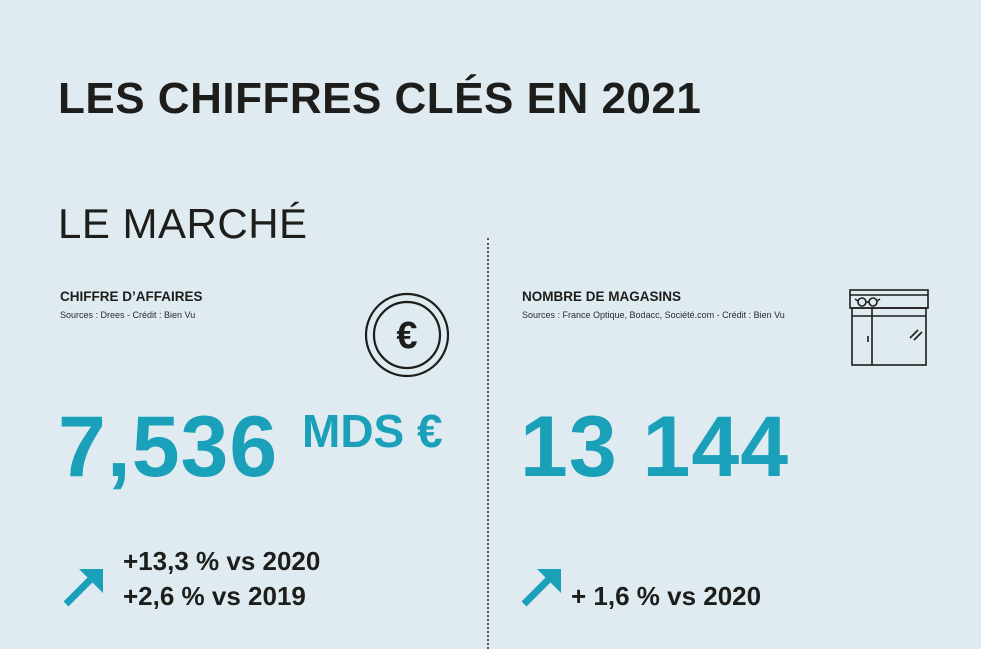  What do you see at coordinates (666, 596) in the screenshot?
I see `stores-growth-2020: + 1,6 % vs 2020` at bounding box center [666, 596].